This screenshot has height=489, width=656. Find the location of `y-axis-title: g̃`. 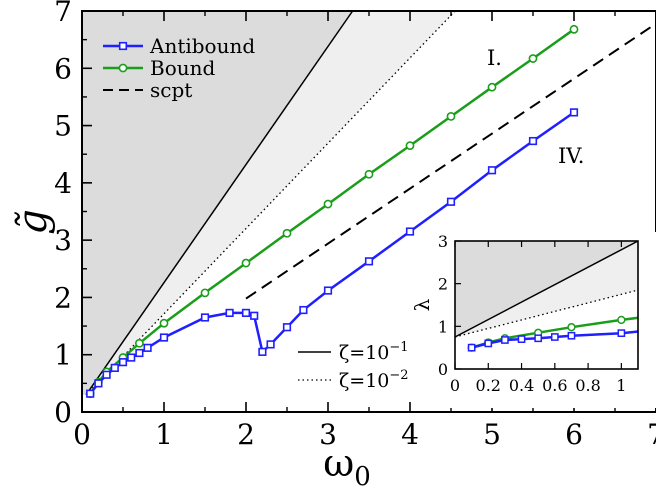

y-axis-title: g̃ is located at coordinates (33, 222).